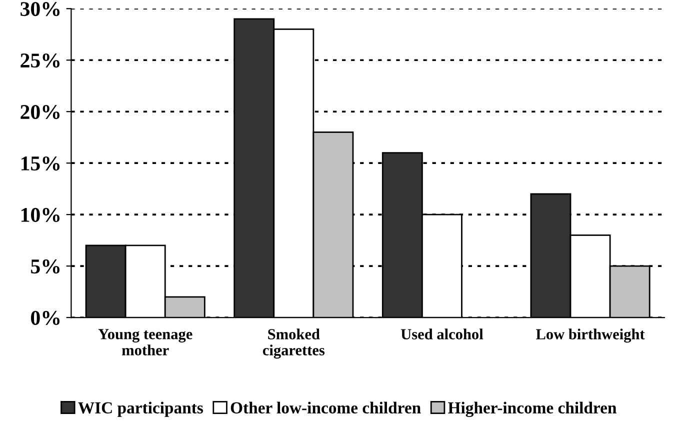 The height and width of the screenshot is (432, 678). I want to click on y-tick-label: 20%, so click(40, 112).